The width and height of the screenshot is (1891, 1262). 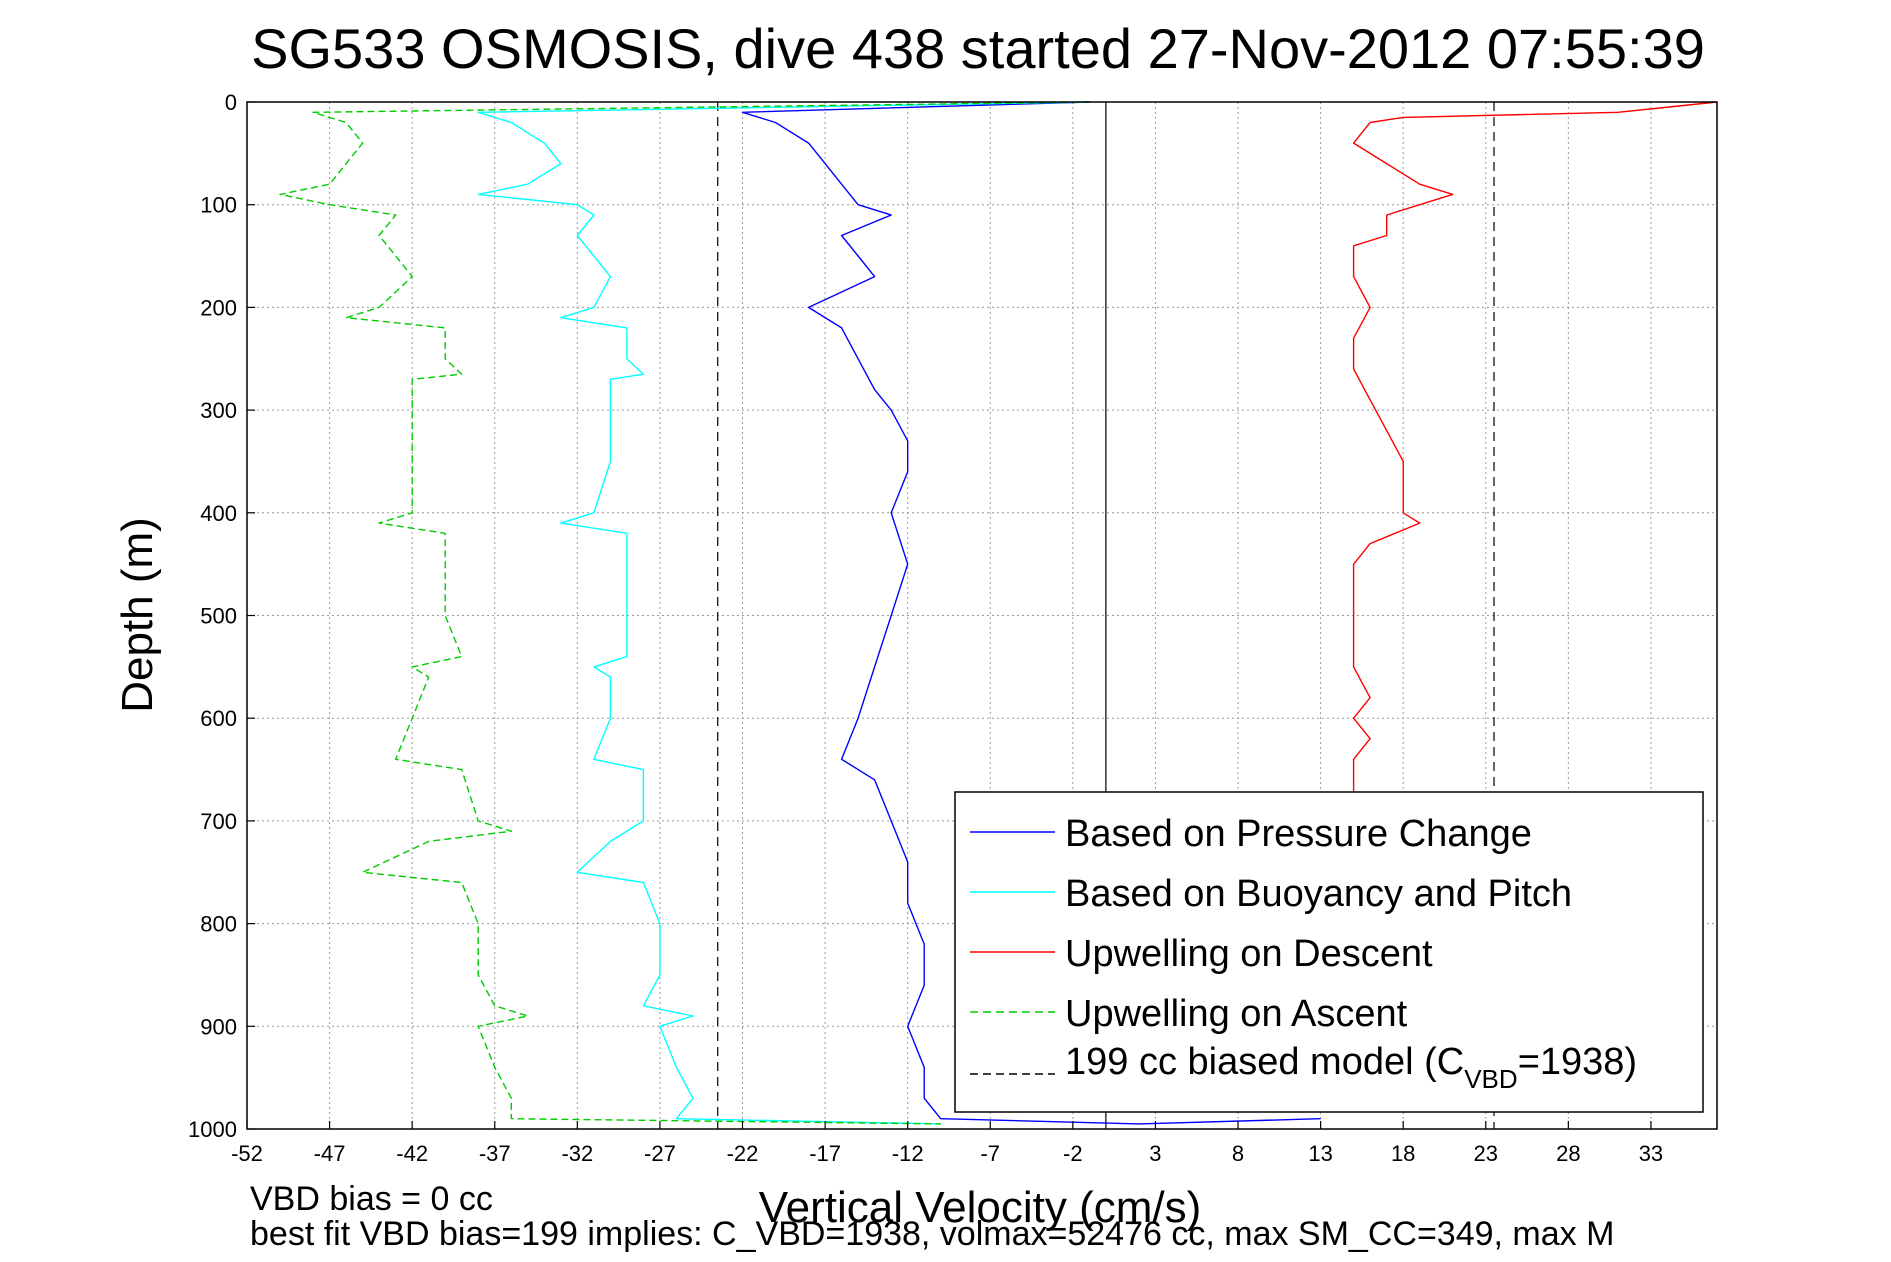 I want to click on y-axis-label: Depth (m), so click(x=137, y=615).